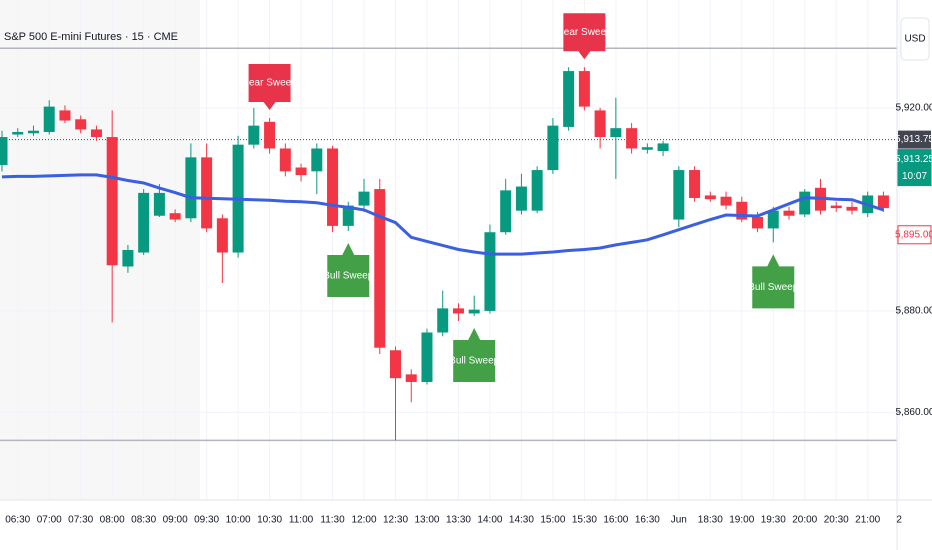  Describe the element at coordinates (914, 168) in the screenshot. I see `price-badge` at that location.